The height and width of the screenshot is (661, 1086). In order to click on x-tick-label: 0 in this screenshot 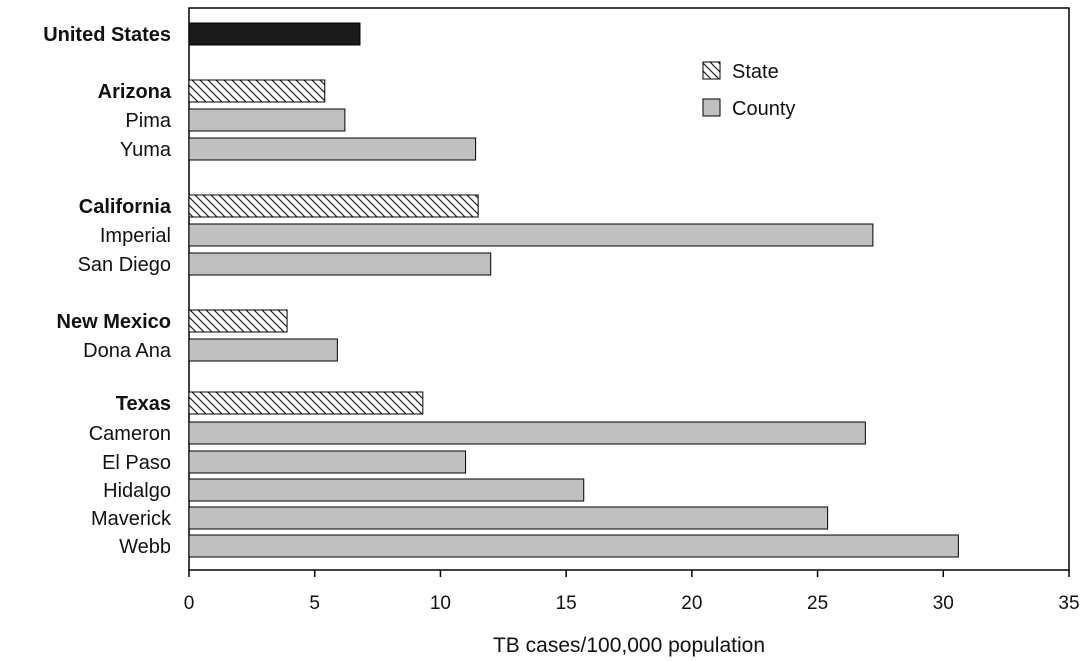, I will do `click(189, 603)`.